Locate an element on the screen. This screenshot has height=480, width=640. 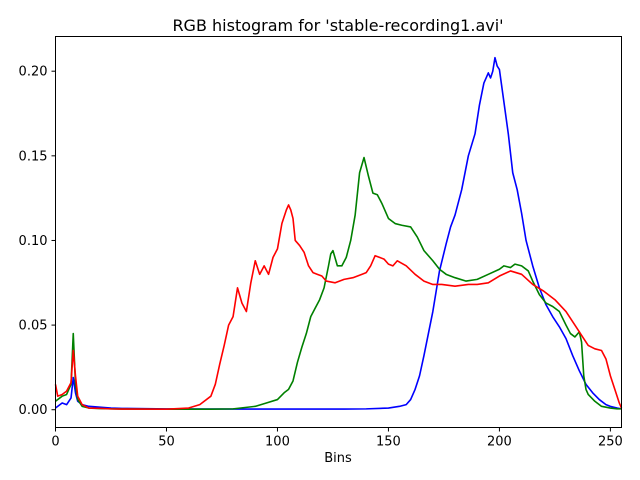
y-tick-label: 0.00 is located at coordinates (33, 410).